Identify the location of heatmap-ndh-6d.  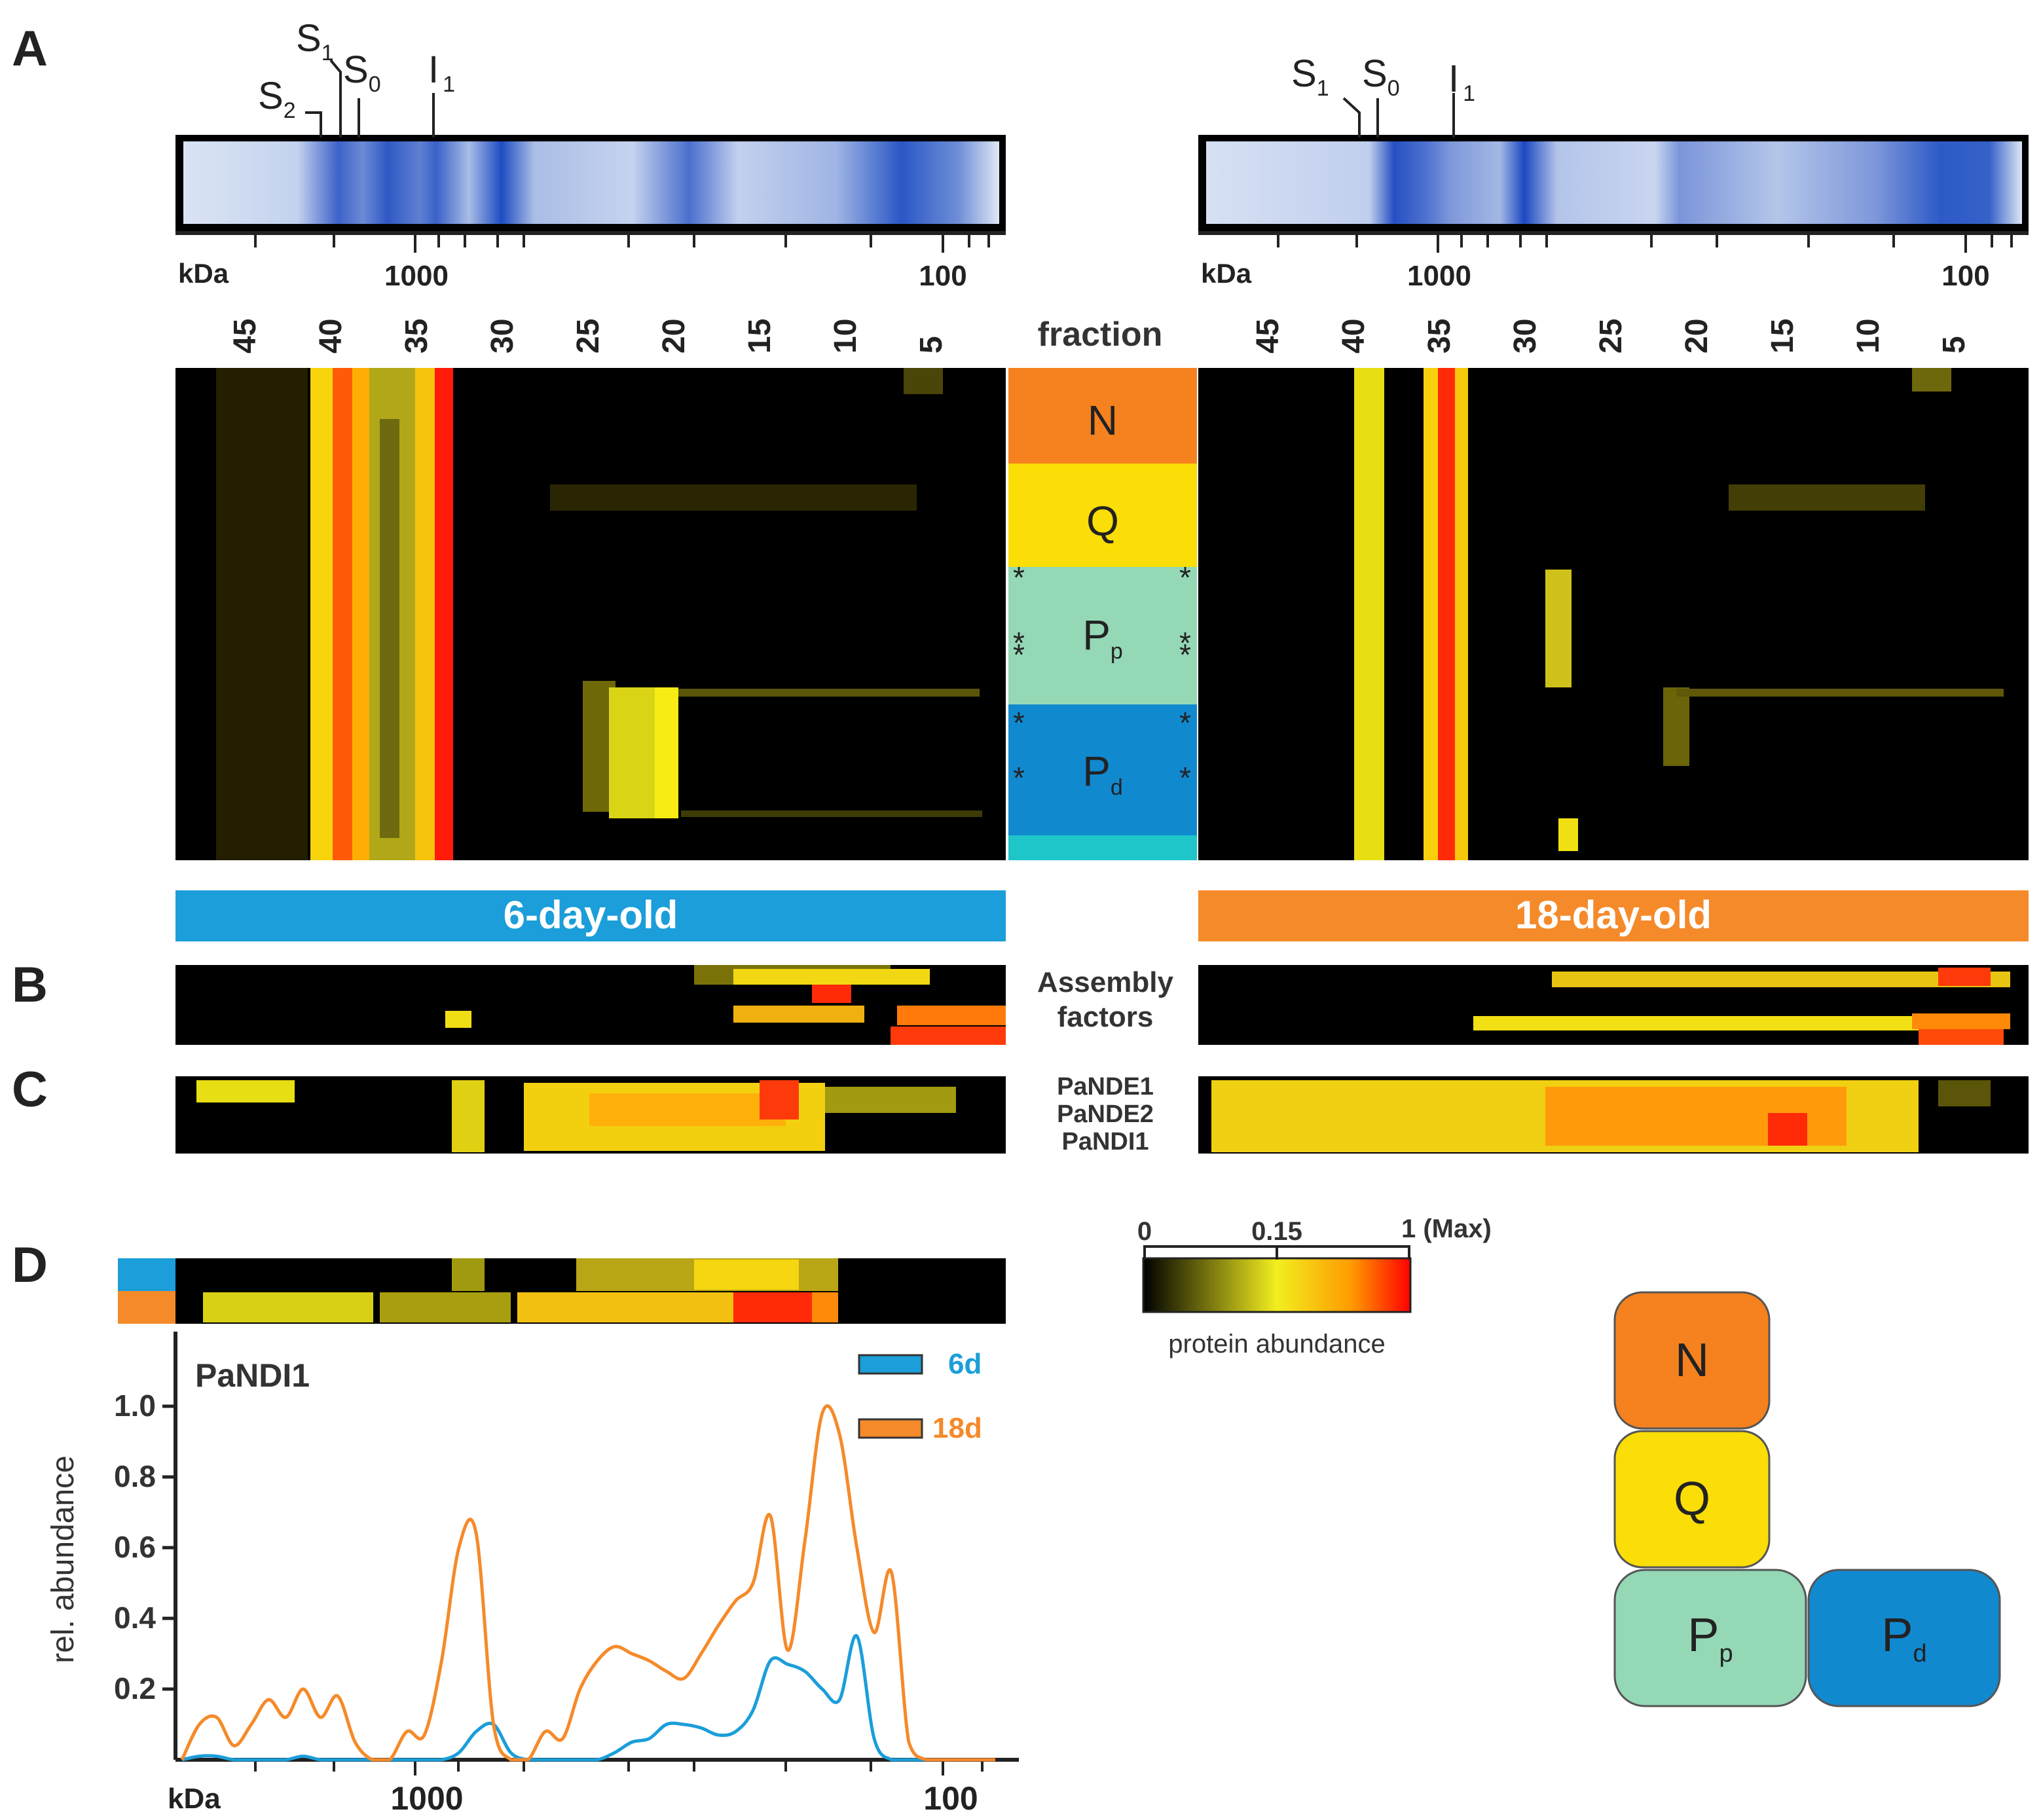
(590, 1115).